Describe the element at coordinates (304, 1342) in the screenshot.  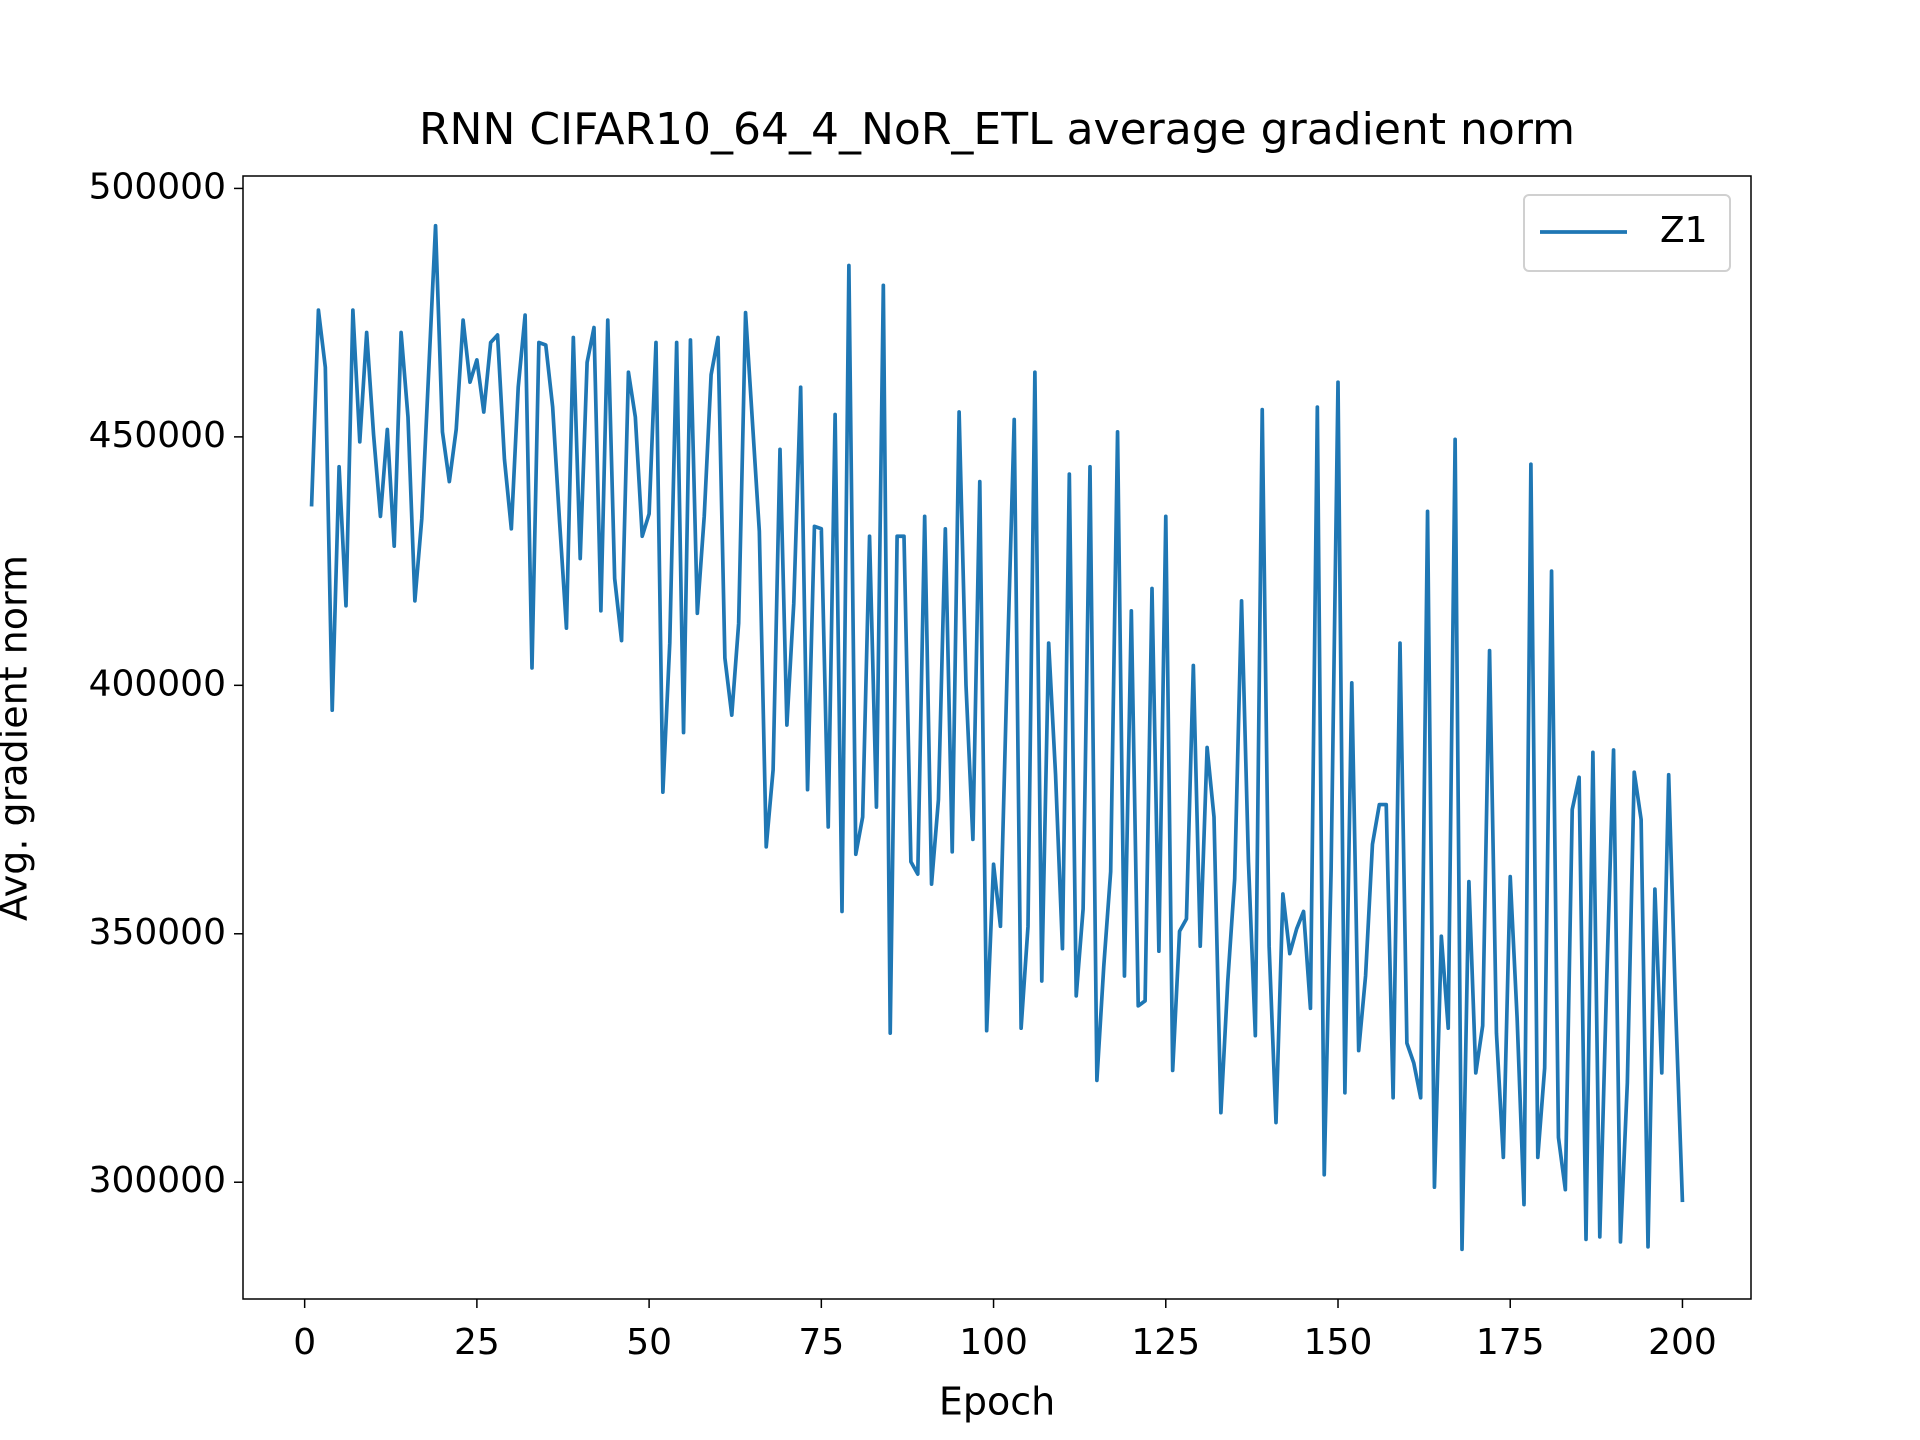
I see `x-tick-label: 0` at that location.